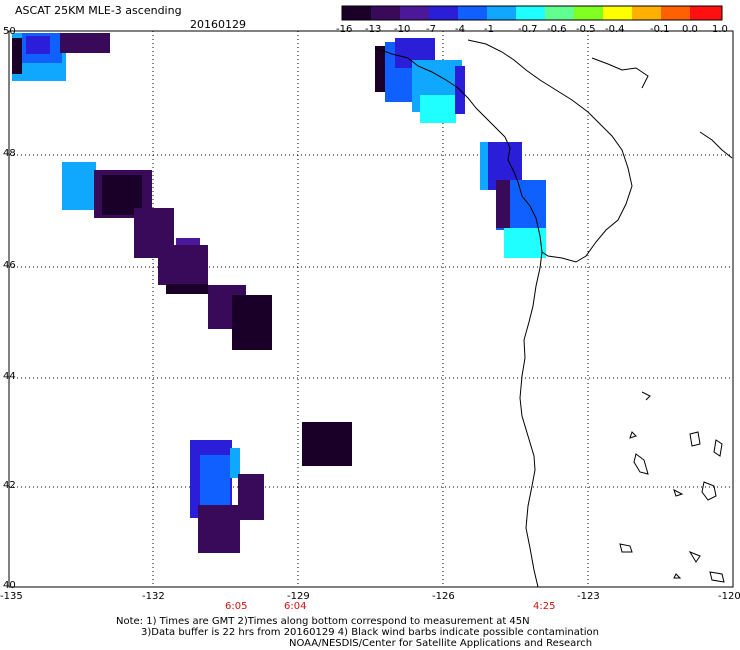 Image resolution: width=740 pixels, height=650 pixels. I want to click on time-label-2: 6:04, so click(295, 606).